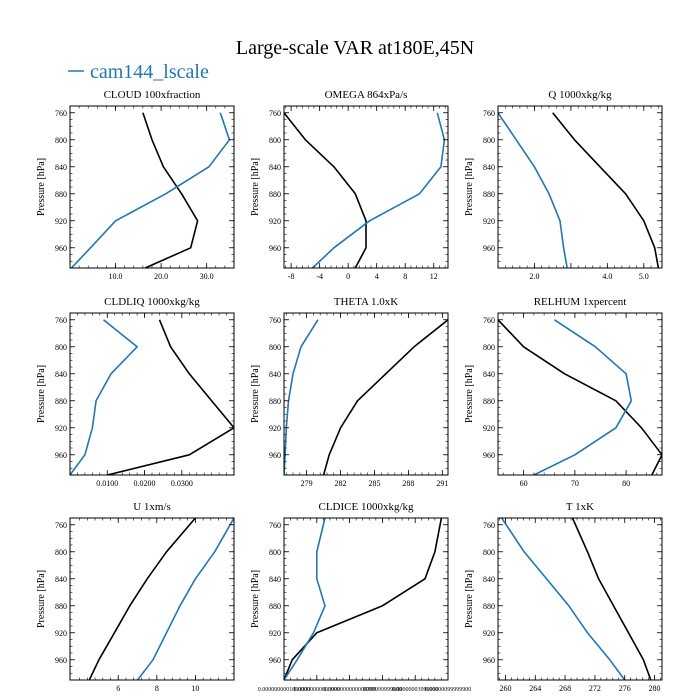 The image size is (700, 700). I want to click on panel-title: Q 1000xkg/kg, so click(580, 95).